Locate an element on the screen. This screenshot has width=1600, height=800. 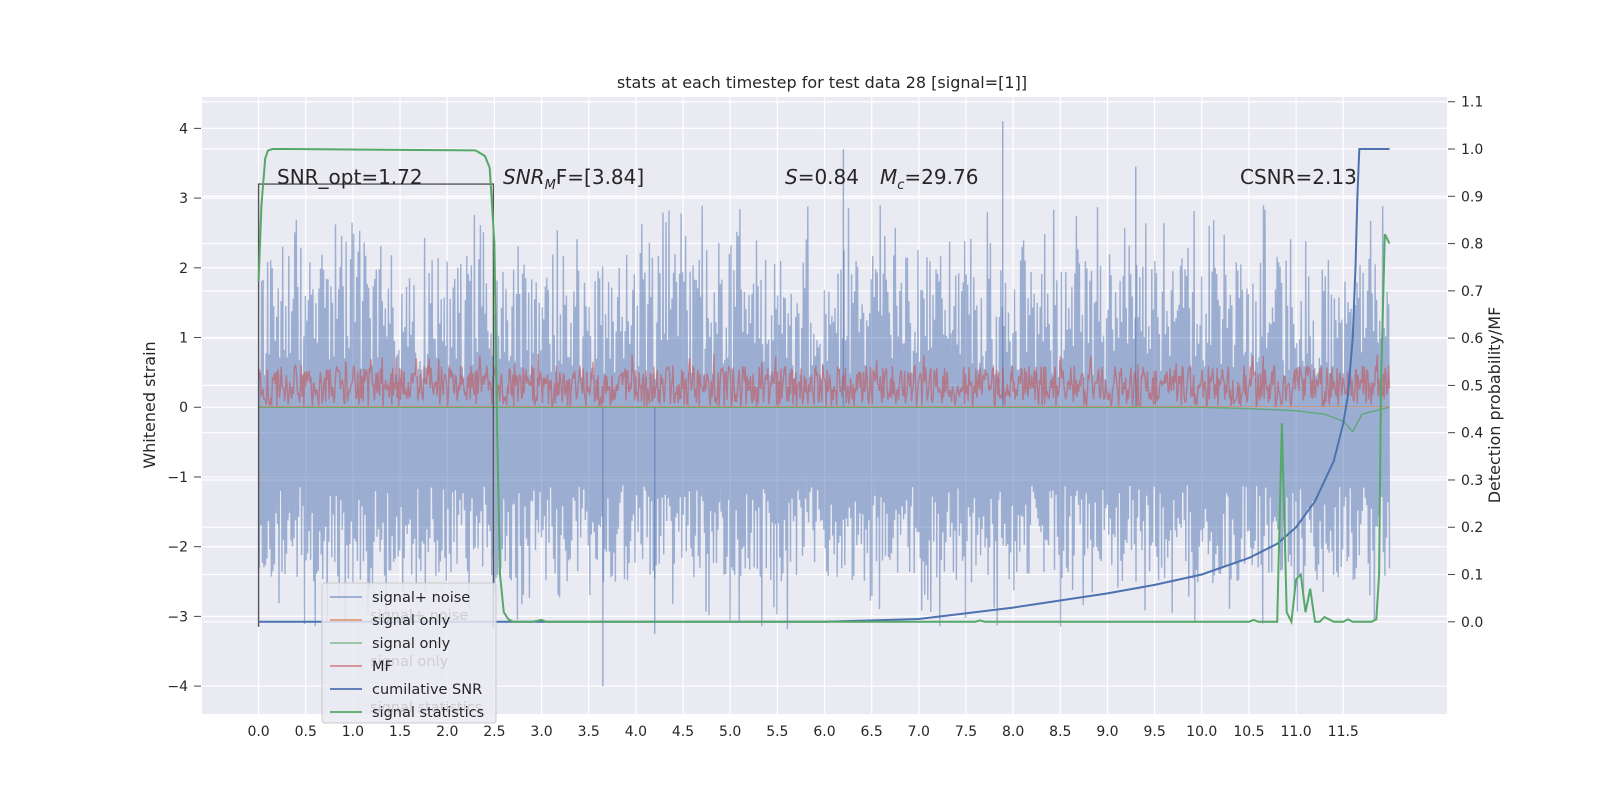
x-tick-label: 10.5 is located at coordinates (1248, 732).